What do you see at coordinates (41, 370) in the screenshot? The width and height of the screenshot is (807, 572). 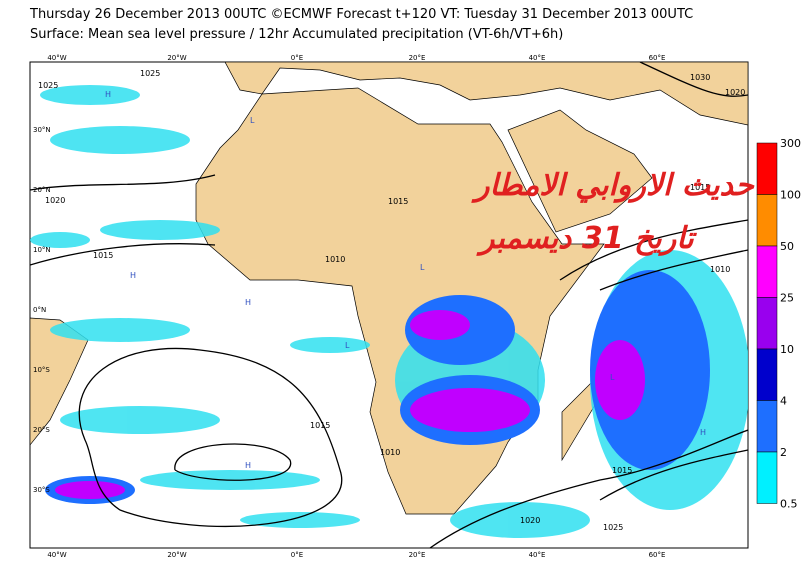 I see `lat-label: 10°S` at bounding box center [41, 370].